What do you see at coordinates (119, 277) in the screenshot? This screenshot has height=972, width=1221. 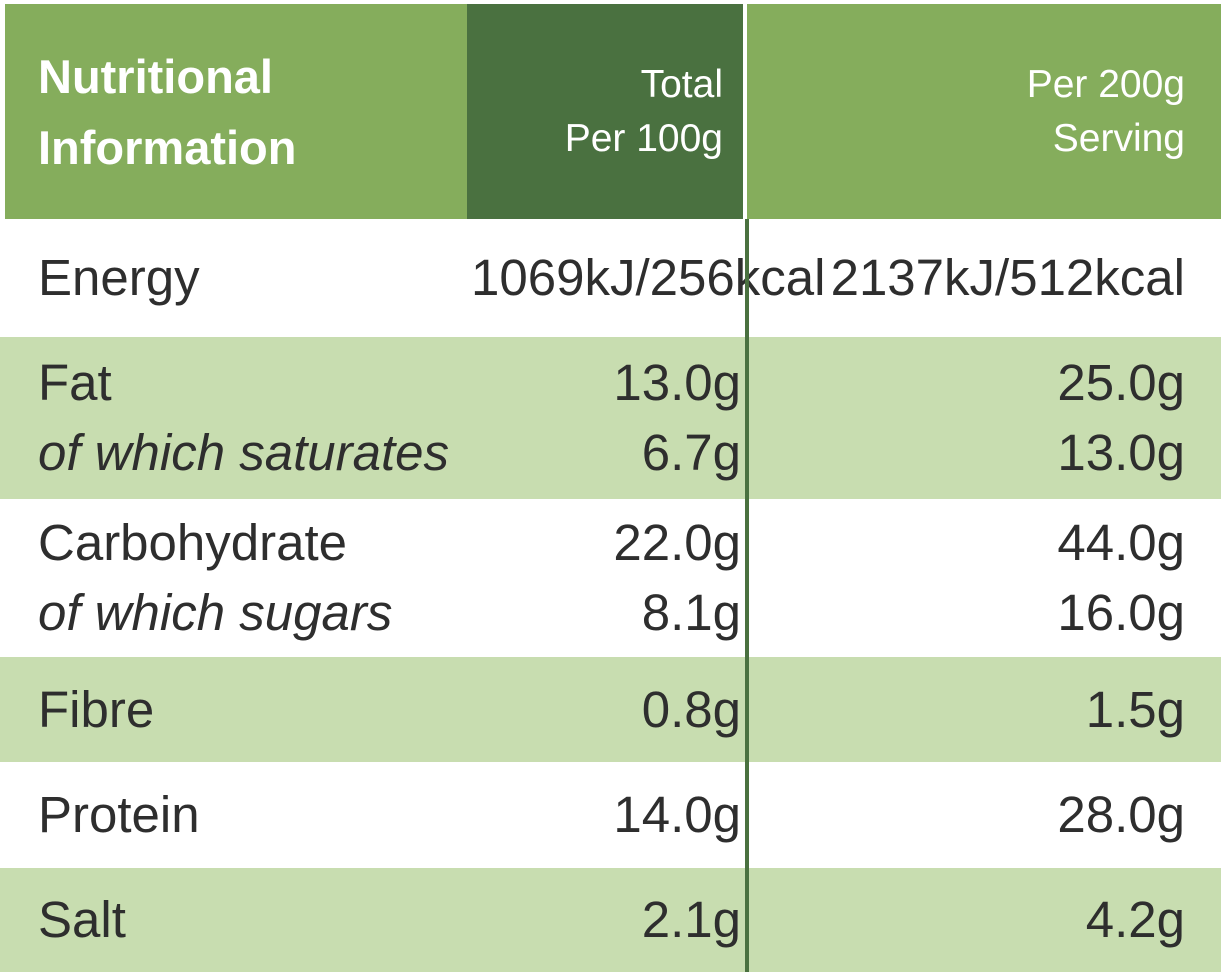 I see `row-label: Energy` at bounding box center [119, 277].